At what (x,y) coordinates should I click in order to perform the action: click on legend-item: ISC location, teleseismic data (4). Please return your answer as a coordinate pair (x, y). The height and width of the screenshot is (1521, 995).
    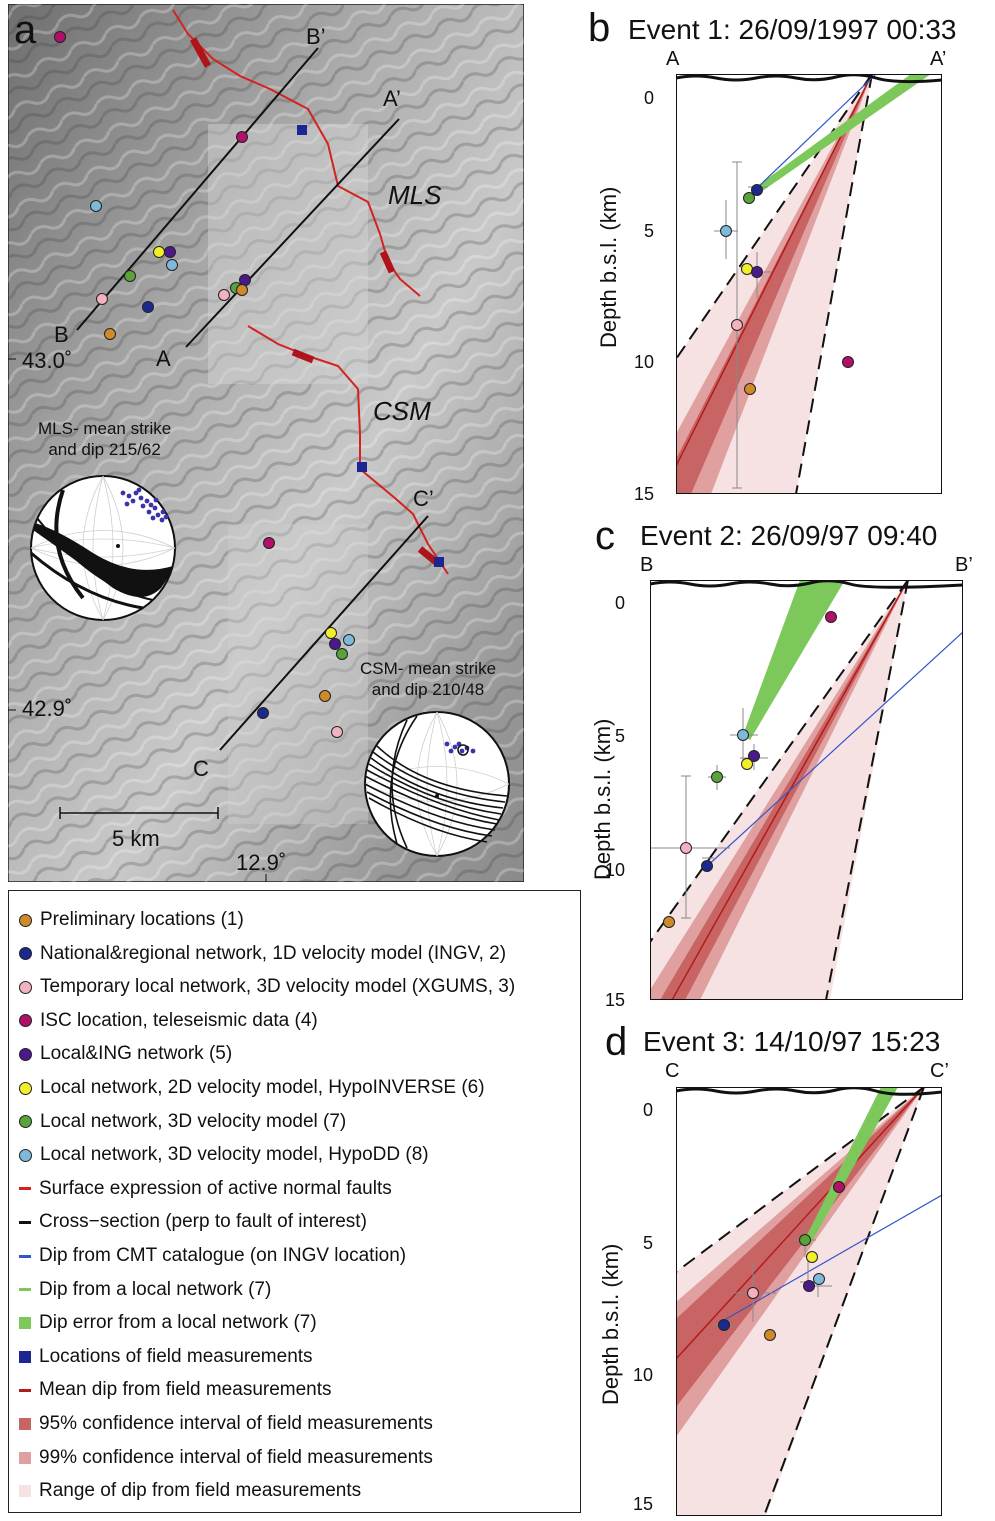
    Looking at the image, I should click on (168, 1021).